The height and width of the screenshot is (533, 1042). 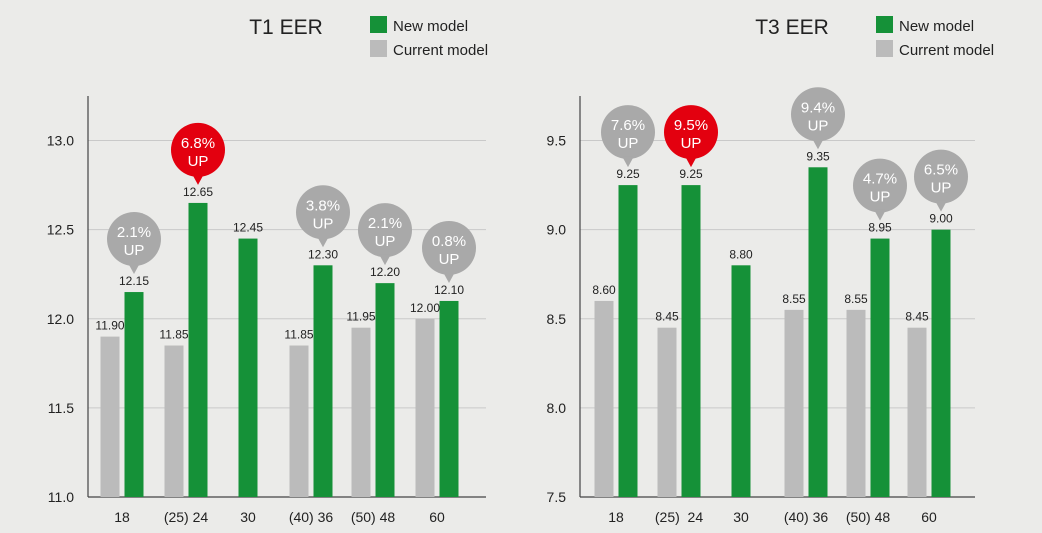 What do you see at coordinates (61, 497) in the screenshot?
I see `y-tick-label: 11.0` at bounding box center [61, 497].